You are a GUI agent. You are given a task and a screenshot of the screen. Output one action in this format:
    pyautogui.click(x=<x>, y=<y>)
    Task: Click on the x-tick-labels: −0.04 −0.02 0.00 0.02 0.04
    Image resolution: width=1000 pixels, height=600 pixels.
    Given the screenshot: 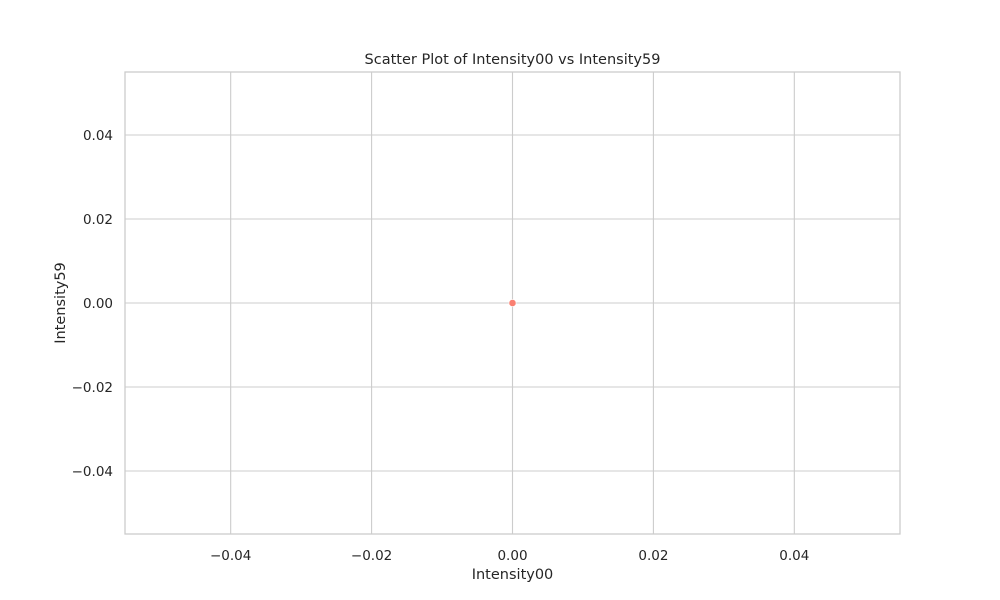 What is the action you would take?
    pyautogui.click(x=509, y=556)
    